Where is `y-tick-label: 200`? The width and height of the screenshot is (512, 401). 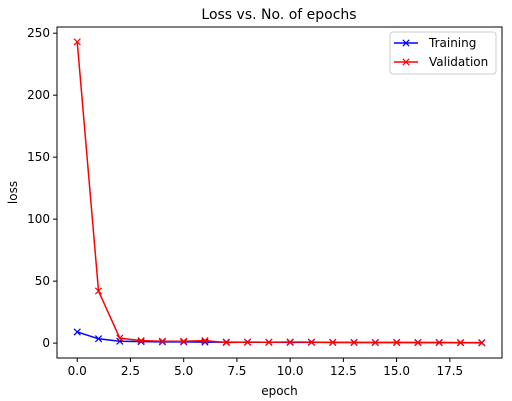 y-tick-label: 200 is located at coordinates (38, 95).